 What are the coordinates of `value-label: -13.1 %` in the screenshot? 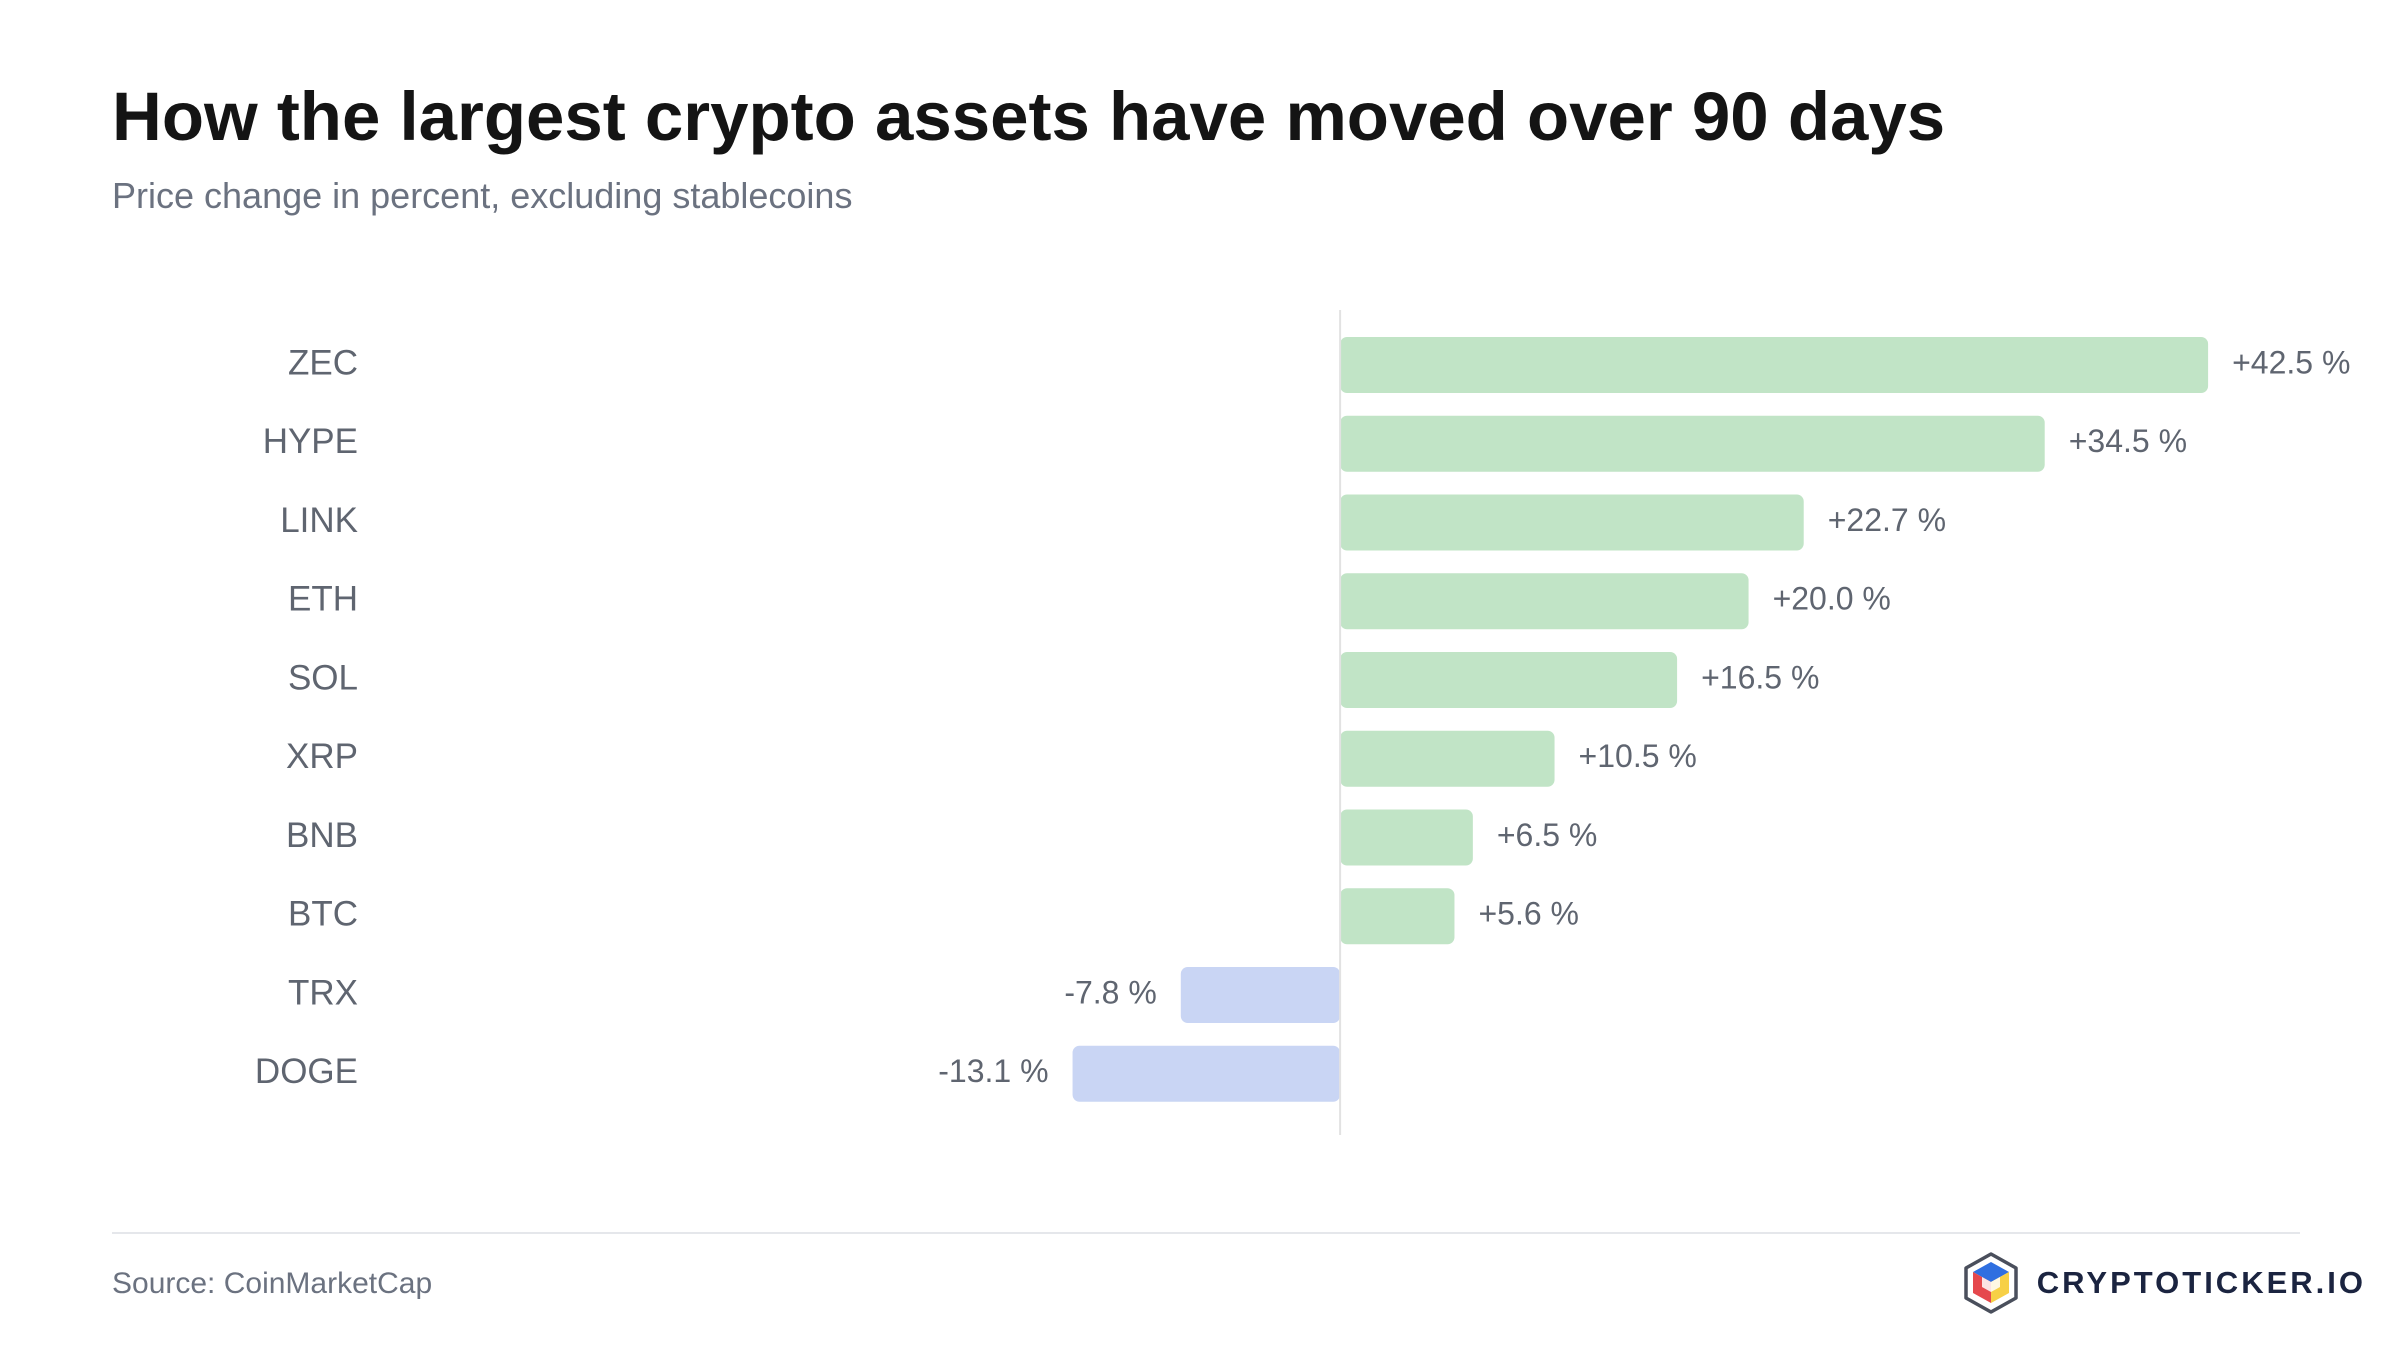 It's located at (993, 1071).